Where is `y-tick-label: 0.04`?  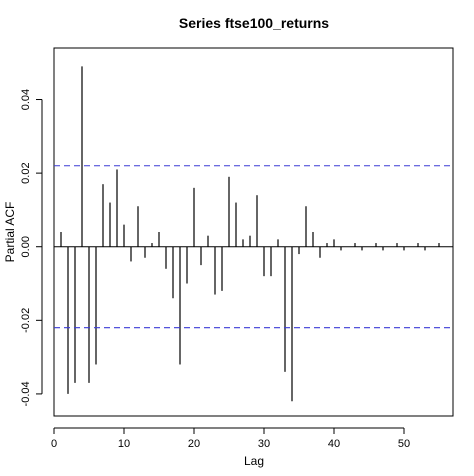
y-tick-label: 0.04 is located at coordinates (26, 99).